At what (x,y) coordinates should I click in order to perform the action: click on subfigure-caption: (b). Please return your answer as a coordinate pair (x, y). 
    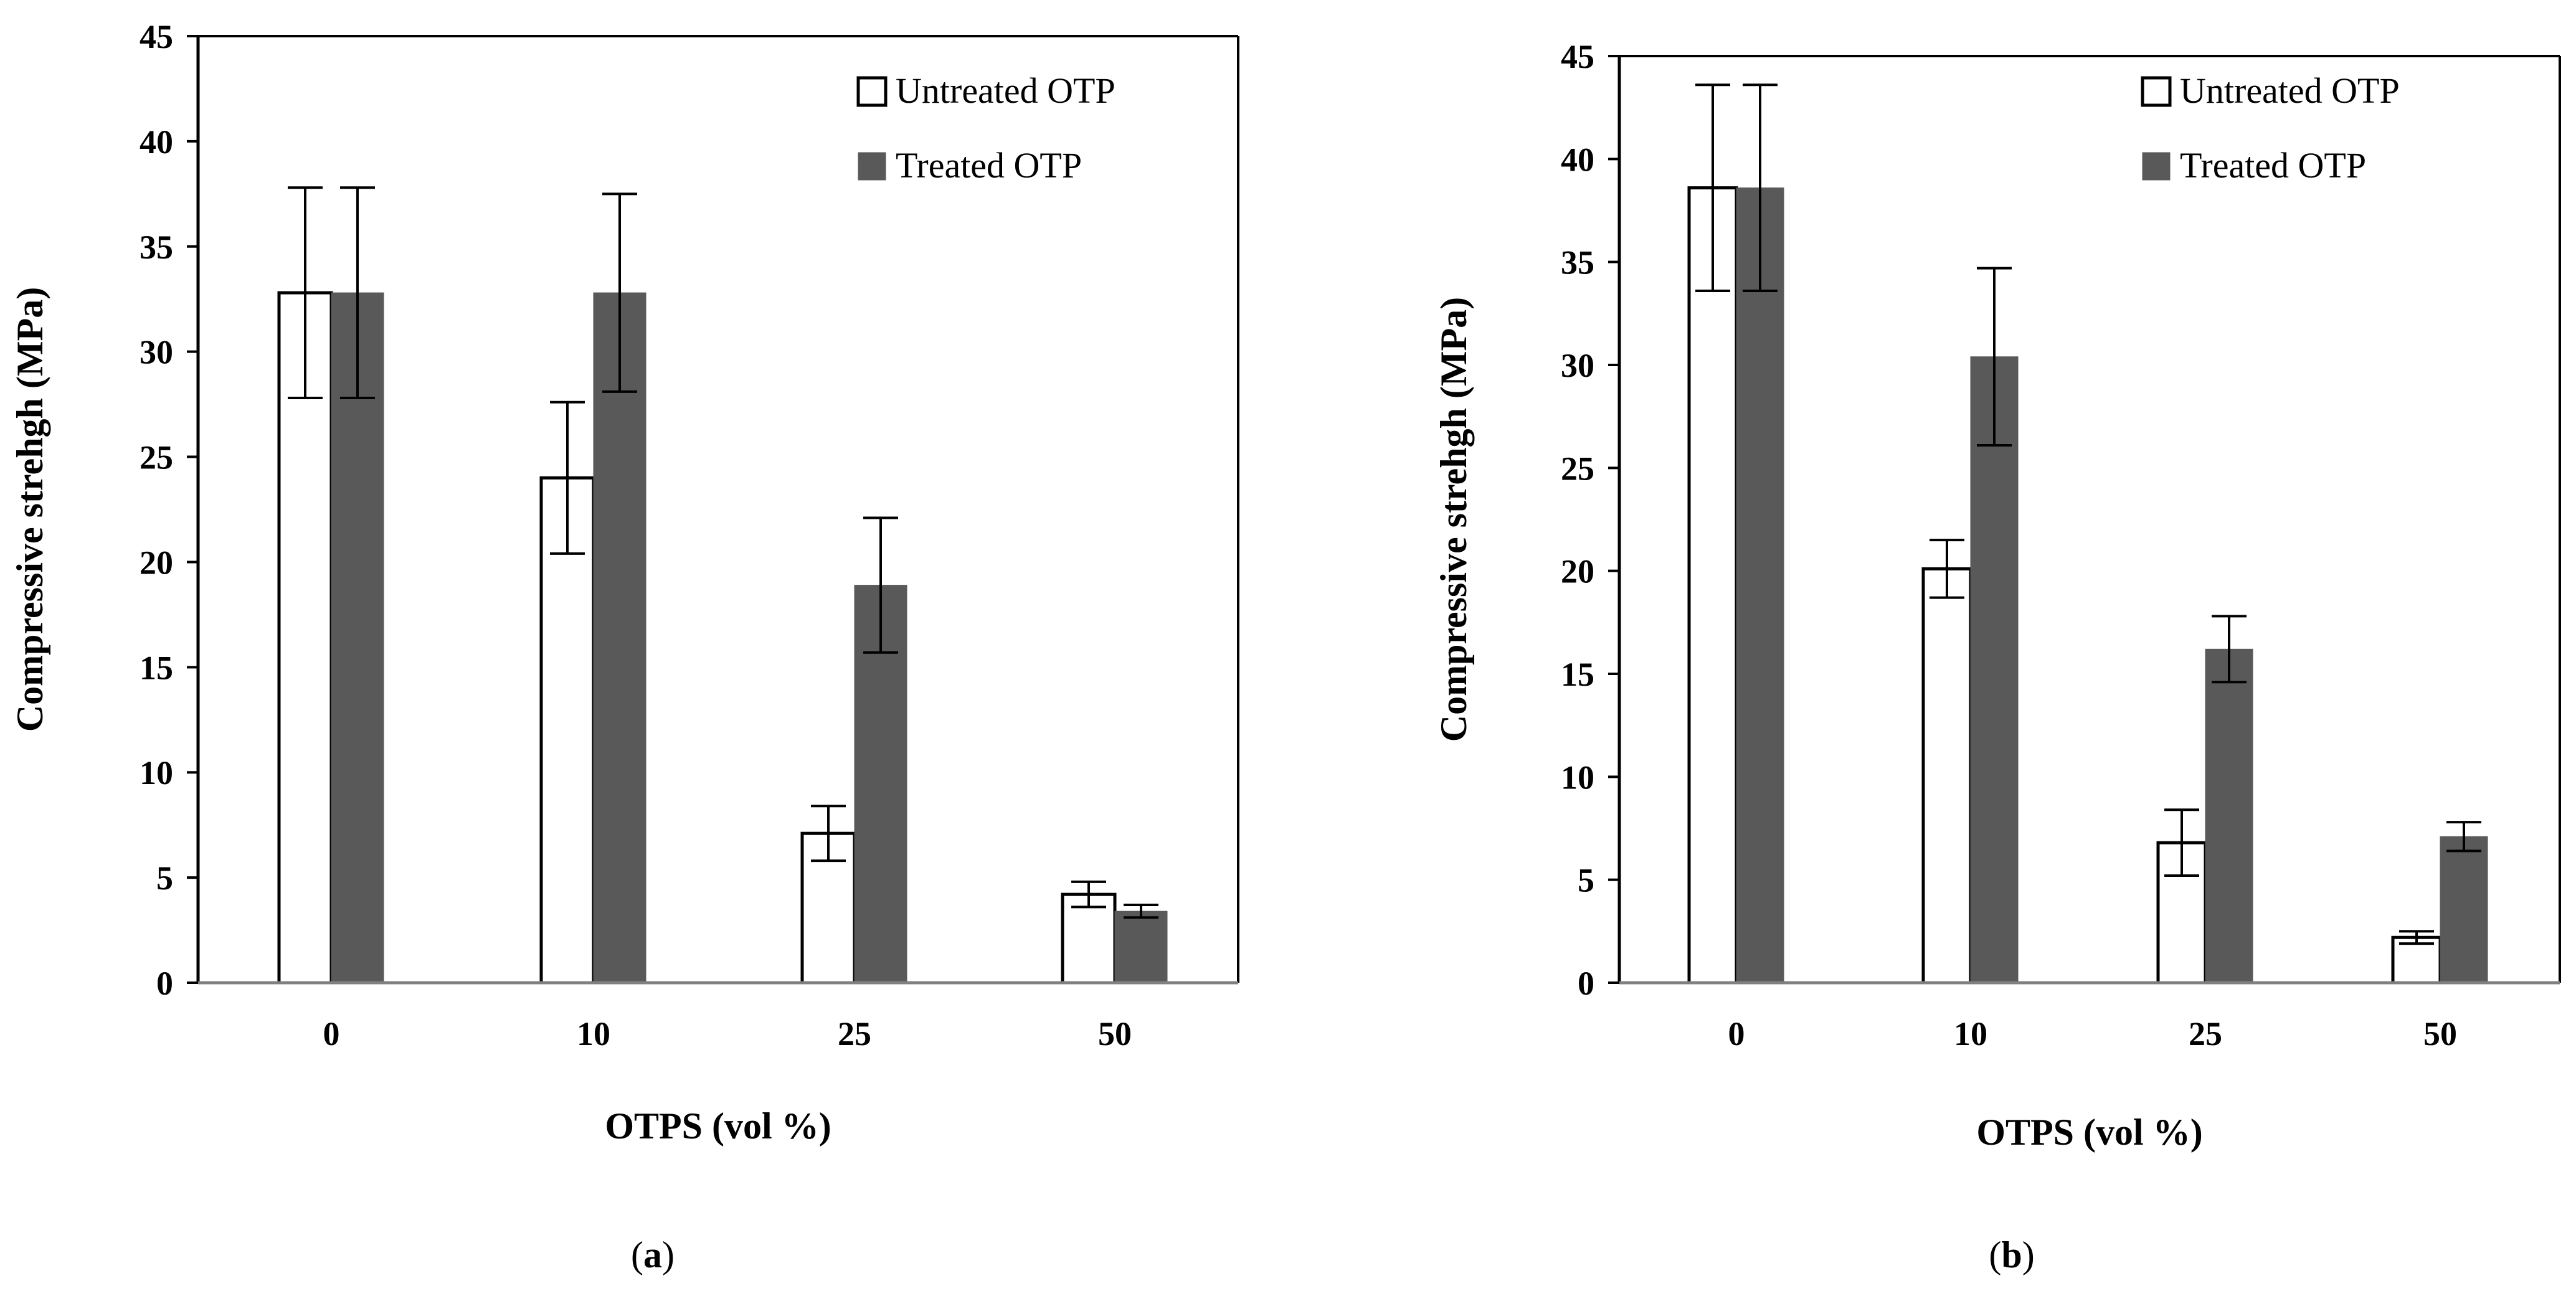
    Looking at the image, I should click on (2011, 1254).